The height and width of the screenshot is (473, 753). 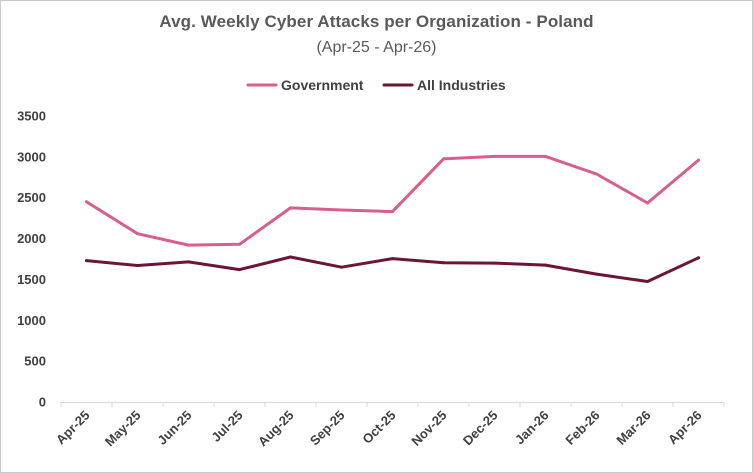 What do you see at coordinates (31, 116) in the screenshot?
I see `y-tick-label: 3500` at bounding box center [31, 116].